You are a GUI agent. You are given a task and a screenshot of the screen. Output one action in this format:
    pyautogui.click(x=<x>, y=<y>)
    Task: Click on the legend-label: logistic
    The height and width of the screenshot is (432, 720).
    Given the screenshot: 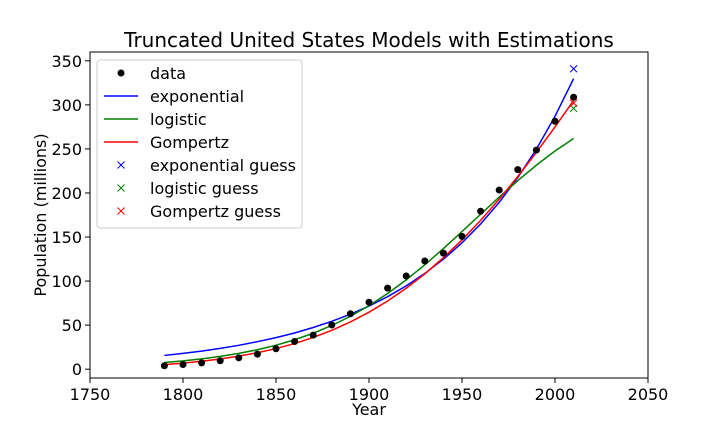 What is the action you would take?
    pyautogui.click(x=178, y=119)
    